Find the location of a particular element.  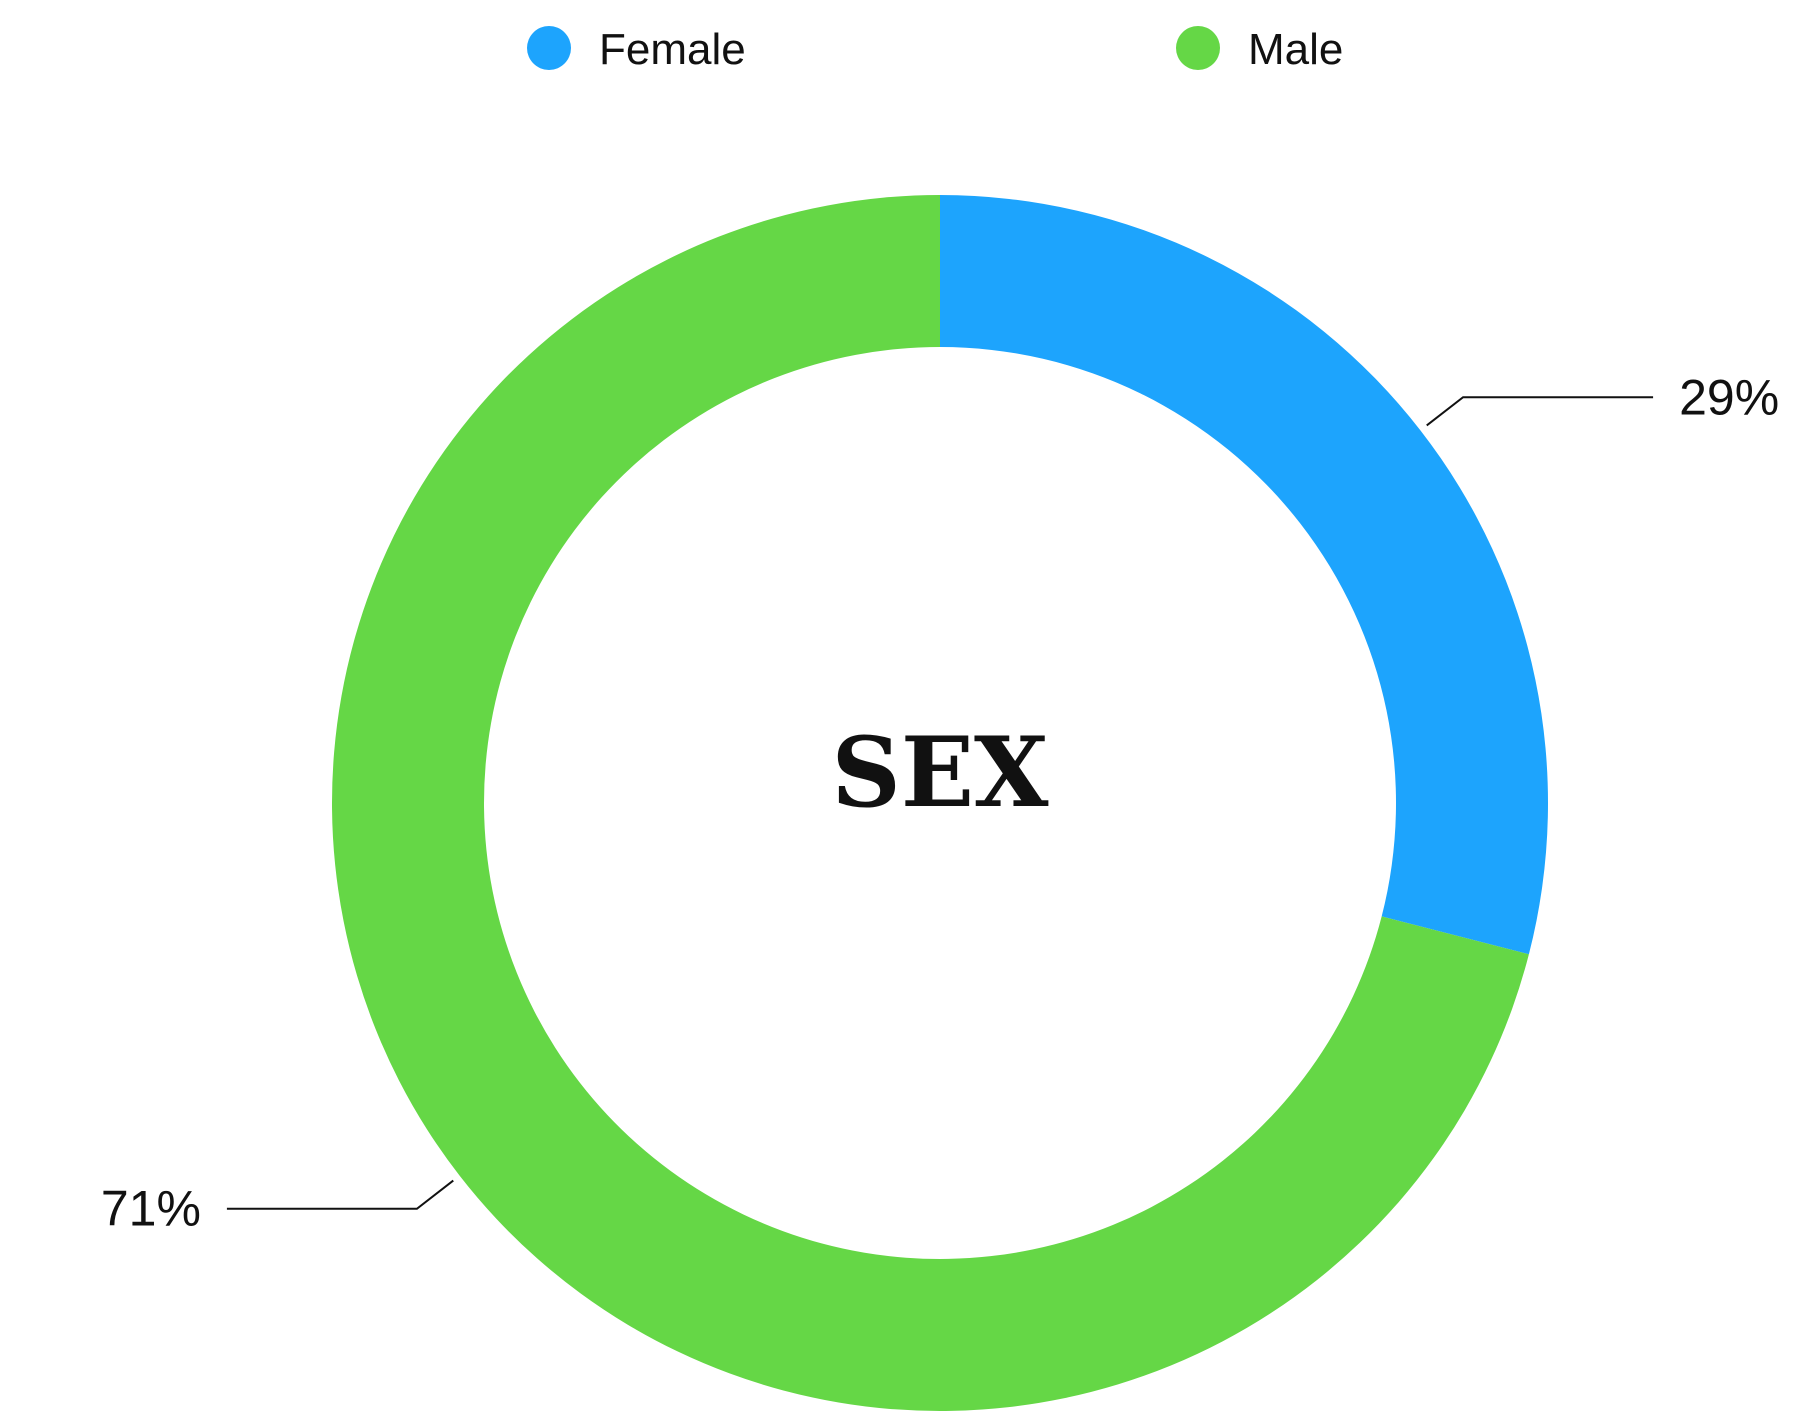

legend-label-female: Female is located at coordinates (672, 49).